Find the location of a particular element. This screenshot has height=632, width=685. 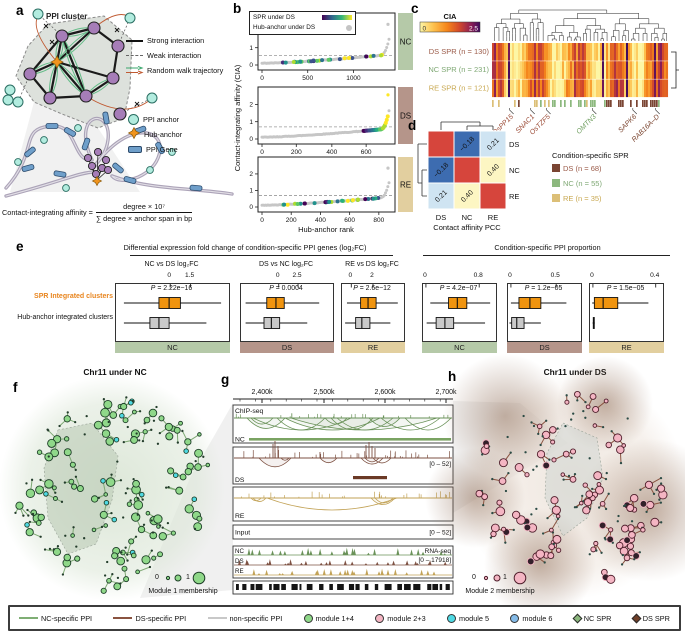

h-size-max: 1 is located at coordinates (505, 577).